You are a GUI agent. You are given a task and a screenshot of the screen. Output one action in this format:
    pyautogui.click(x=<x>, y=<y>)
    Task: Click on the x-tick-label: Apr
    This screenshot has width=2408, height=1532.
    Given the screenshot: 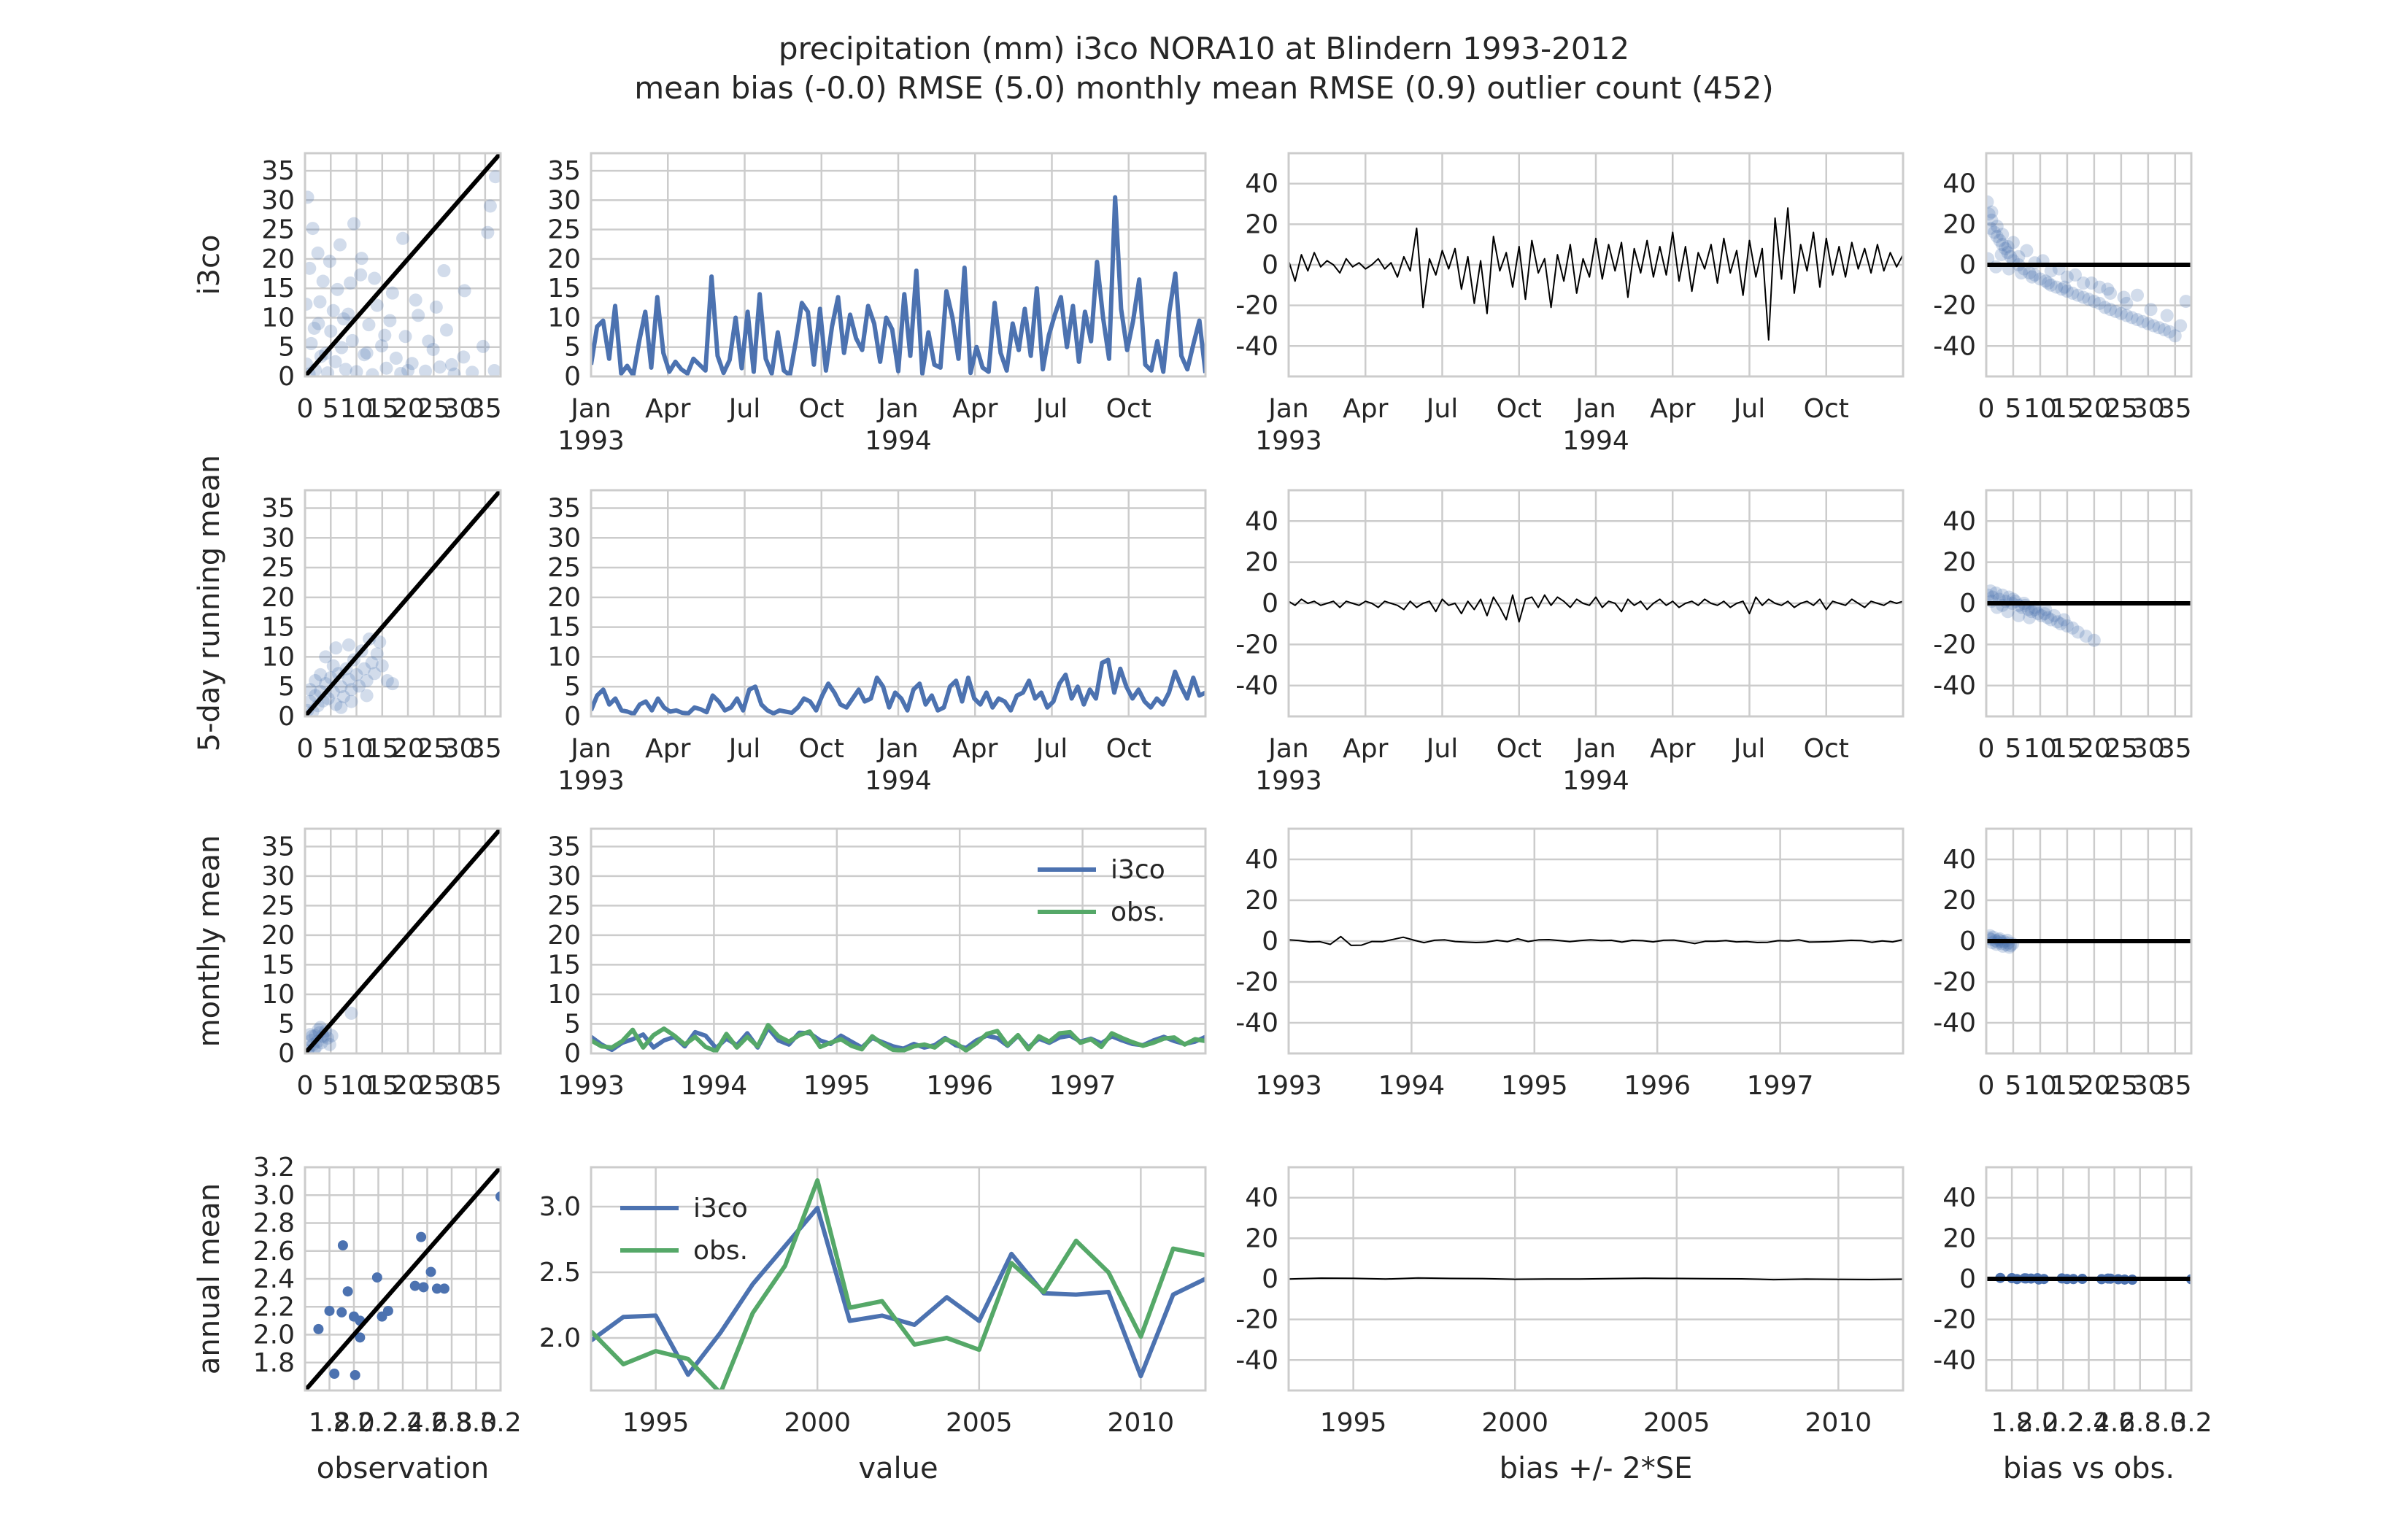 What is the action you would take?
    pyautogui.click(x=667, y=409)
    